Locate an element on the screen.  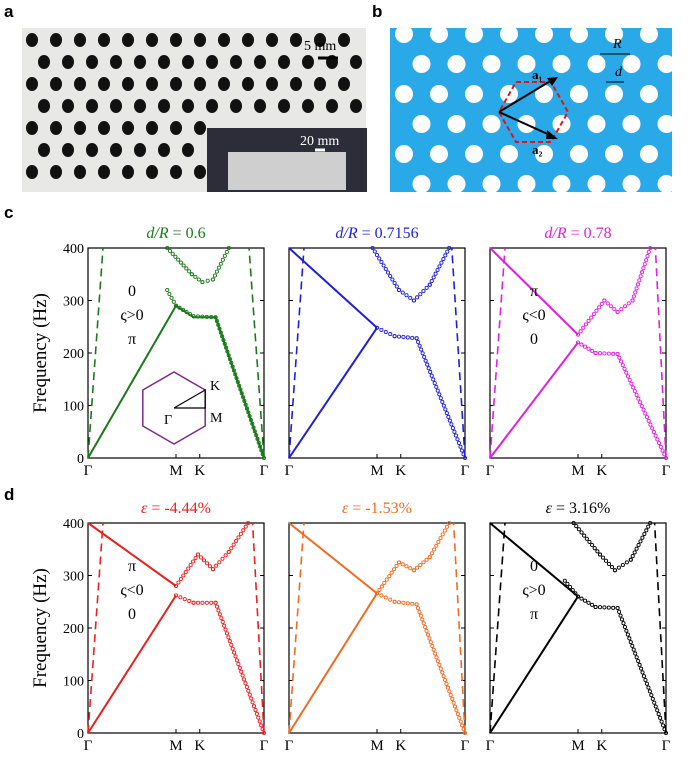
y-tick-label: 0 is located at coordinates (80, 459).